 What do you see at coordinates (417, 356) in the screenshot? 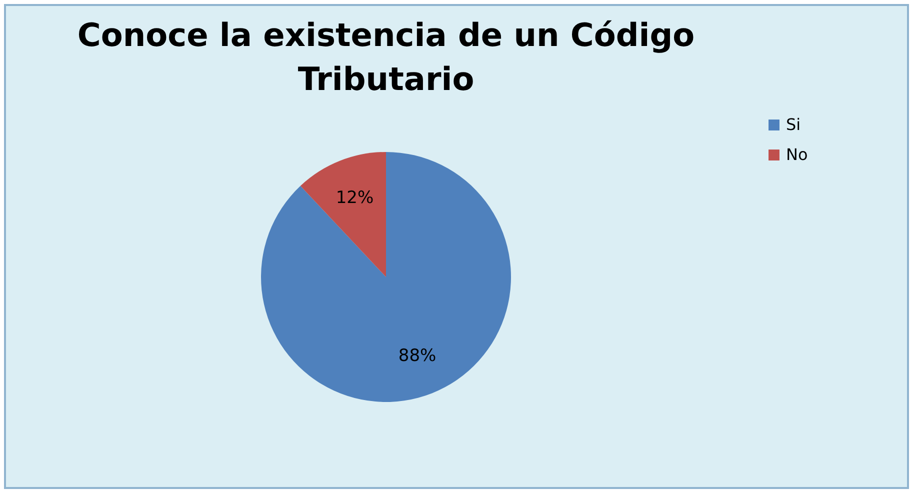
I see `data-label: 88%` at bounding box center [417, 356].